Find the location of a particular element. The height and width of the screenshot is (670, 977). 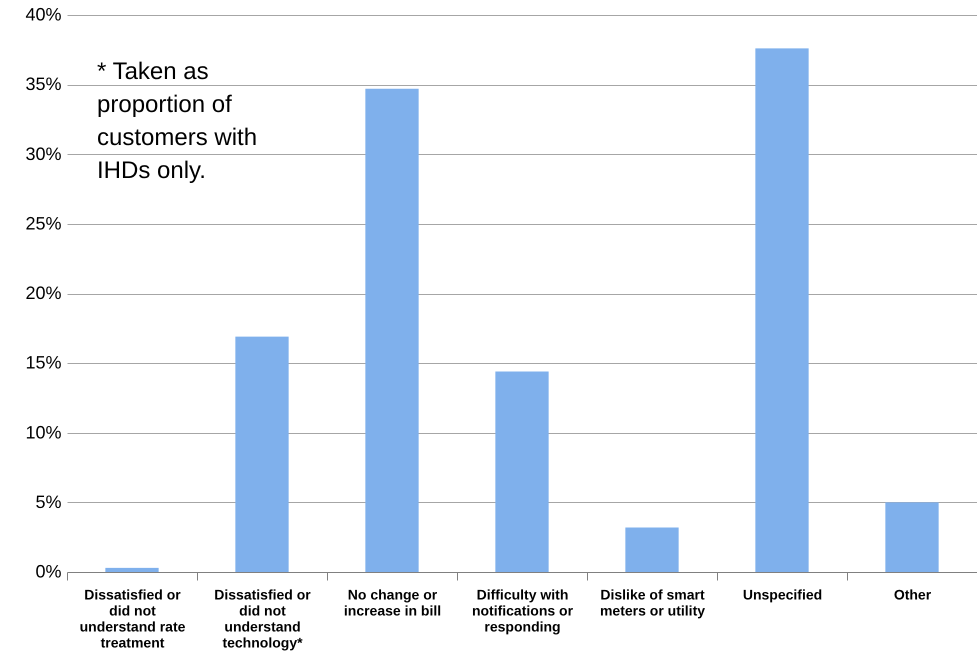

y-tick-label: 30% is located at coordinates (43, 154).